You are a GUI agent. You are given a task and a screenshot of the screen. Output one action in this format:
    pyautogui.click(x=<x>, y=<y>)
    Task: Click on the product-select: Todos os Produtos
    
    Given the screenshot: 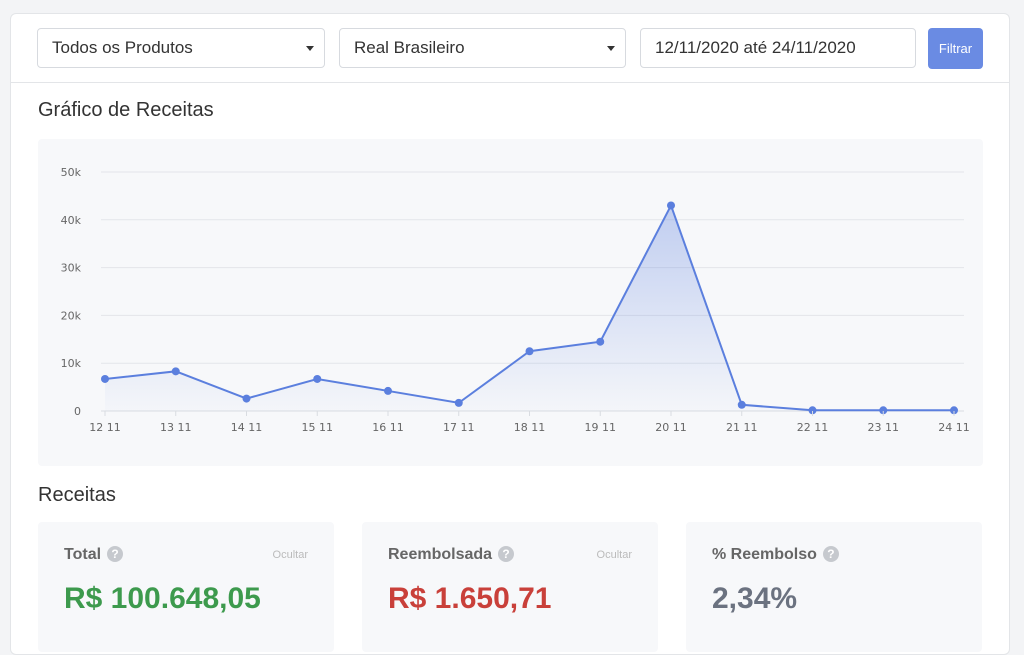 What is the action you would take?
    pyautogui.click(x=181, y=48)
    